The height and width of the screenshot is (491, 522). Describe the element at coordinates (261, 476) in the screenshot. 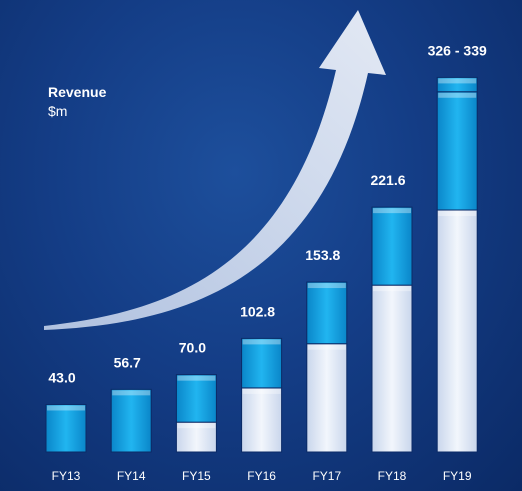

I see `x-tick-fy16: FY16` at that location.